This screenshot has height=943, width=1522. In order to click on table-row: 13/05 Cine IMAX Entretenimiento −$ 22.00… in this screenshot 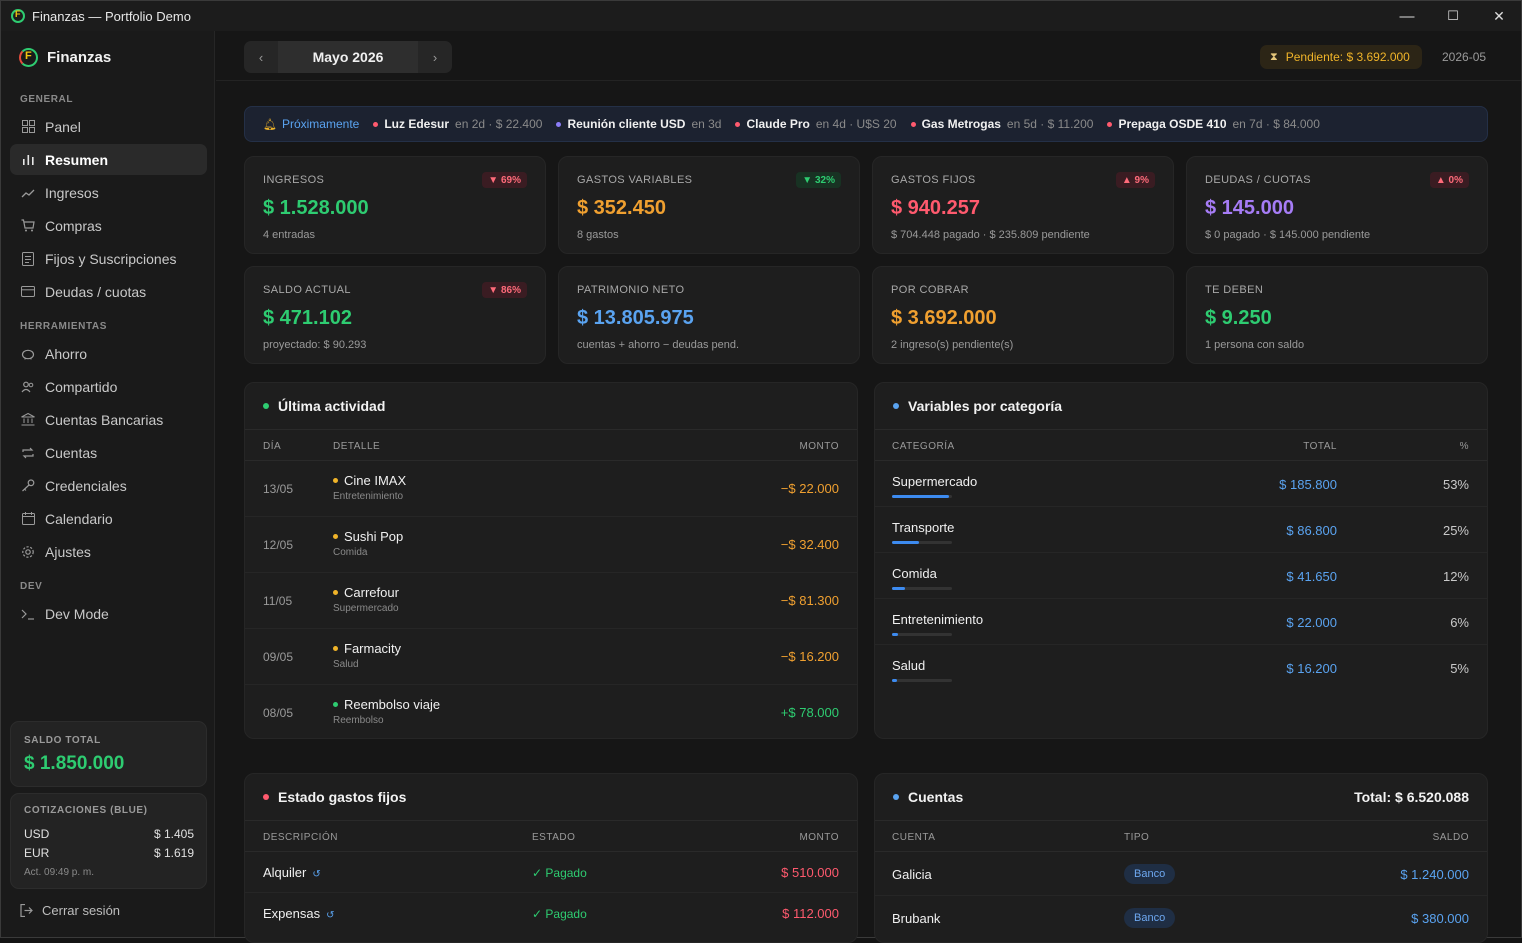, I will do `click(551, 489)`.